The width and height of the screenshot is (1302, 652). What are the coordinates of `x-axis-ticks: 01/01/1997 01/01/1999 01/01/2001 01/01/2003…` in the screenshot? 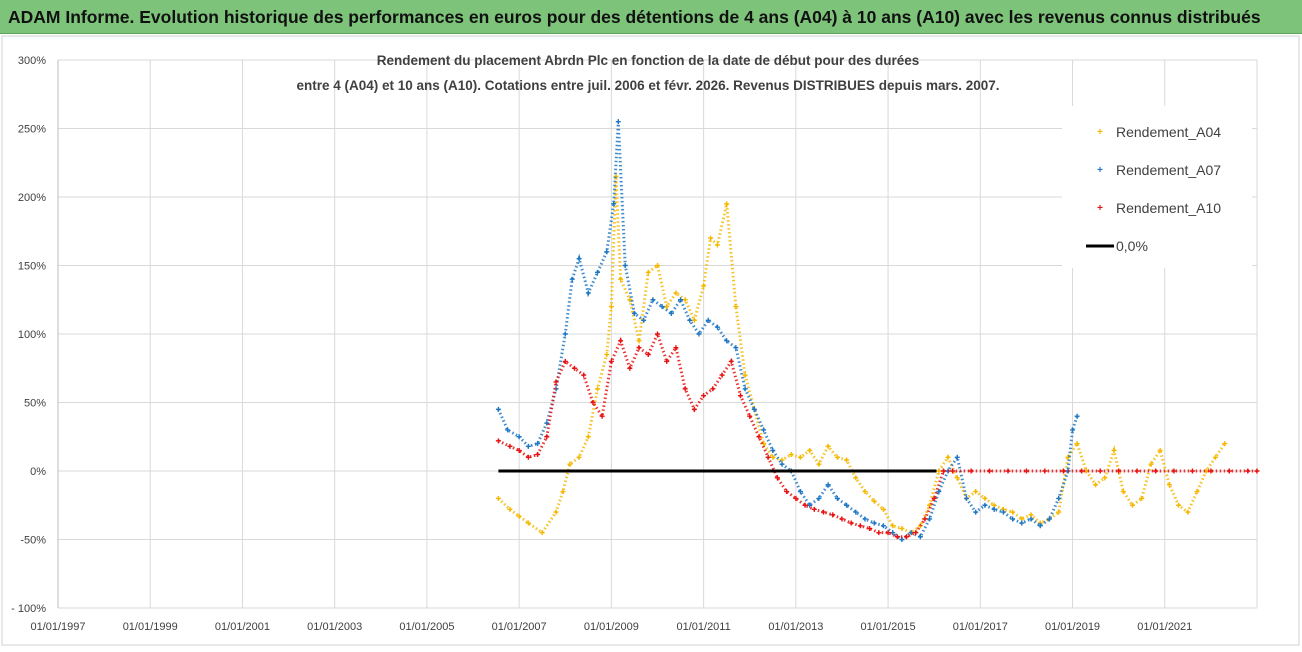 It's located at (611, 627).